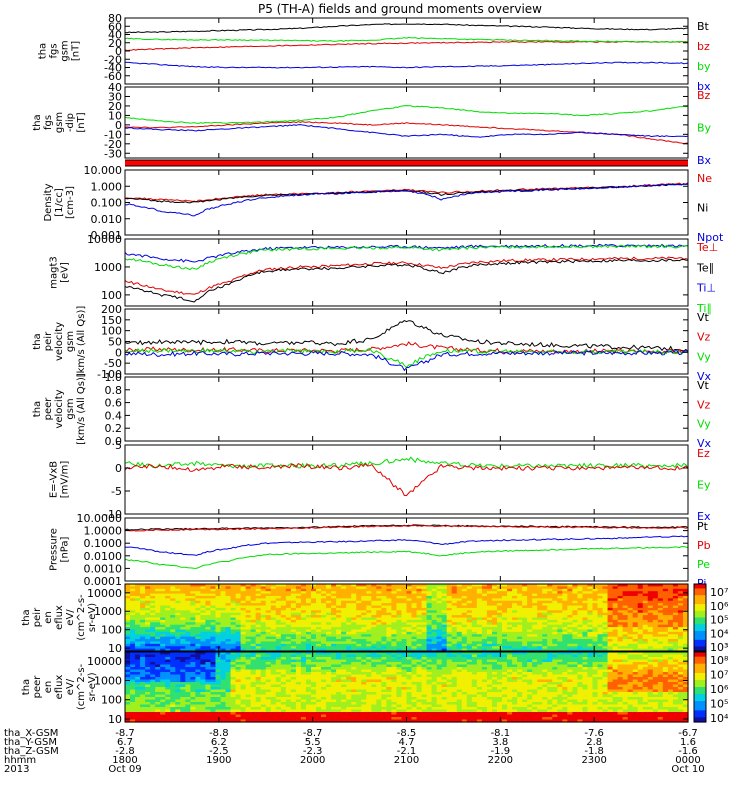 This screenshot has height=800, width=750. I want to click on y-tick-label: 30, so click(115, 96).